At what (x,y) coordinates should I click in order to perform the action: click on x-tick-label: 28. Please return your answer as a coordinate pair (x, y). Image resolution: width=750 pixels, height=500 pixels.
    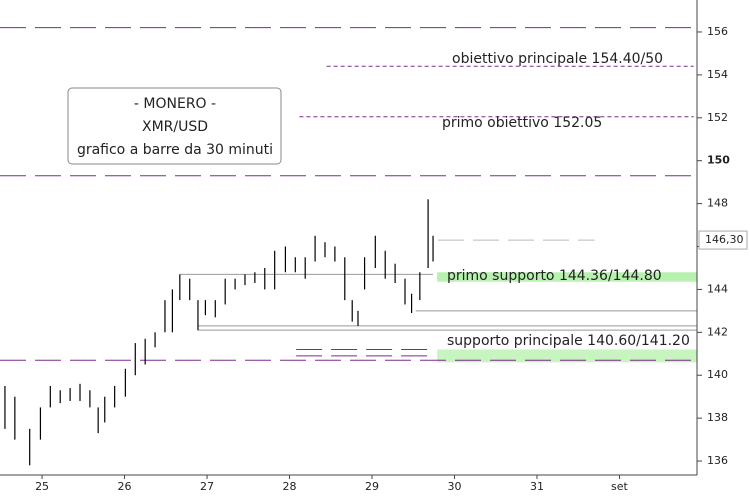
    Looking at the image, I should click on (290, 486).